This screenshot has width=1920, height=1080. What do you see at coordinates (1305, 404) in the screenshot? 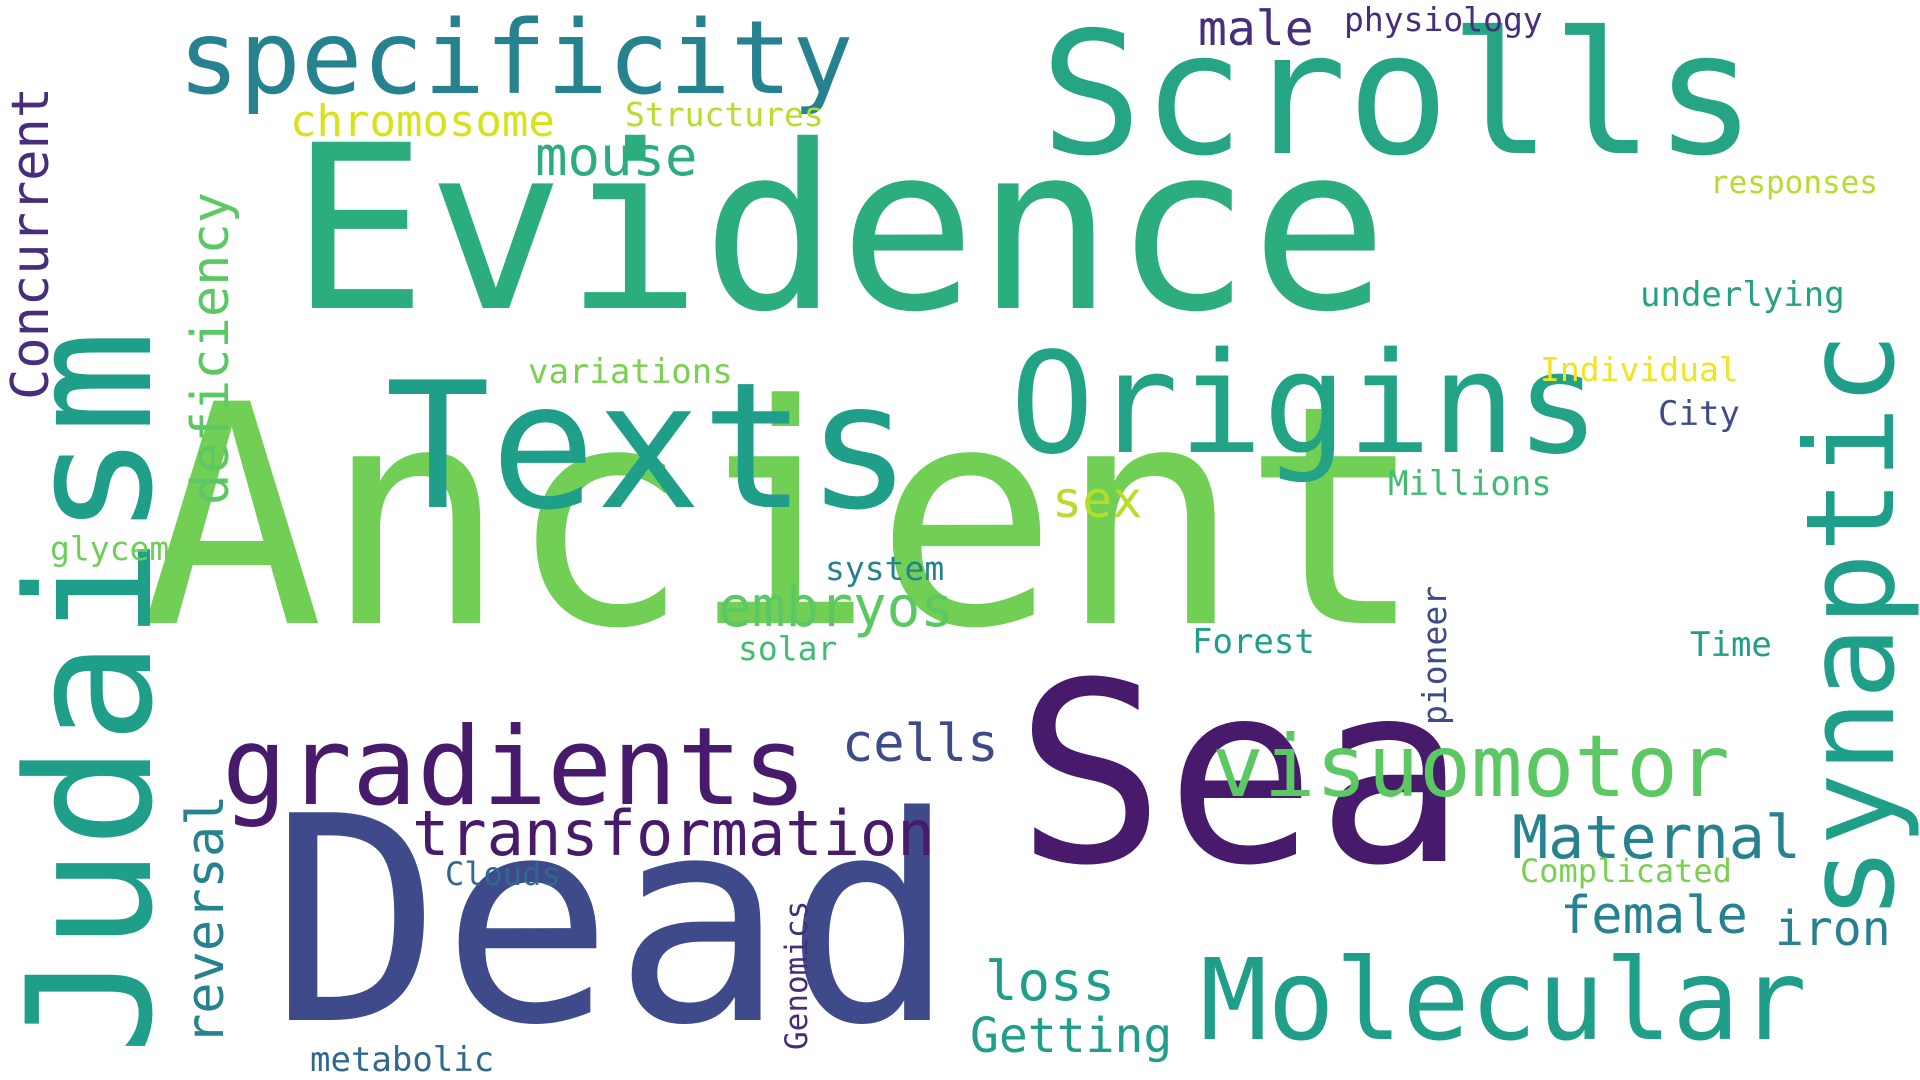
I see `word-origins: Origins` at bounding box center [1305, 404].